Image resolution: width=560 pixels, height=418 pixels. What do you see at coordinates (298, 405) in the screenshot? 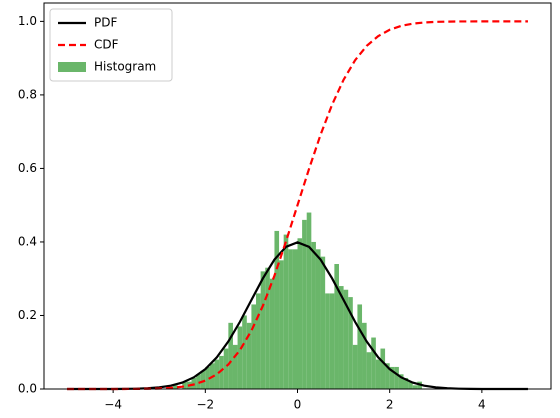
I see `x-tick-label: 0` at bounding box center [298, 405].